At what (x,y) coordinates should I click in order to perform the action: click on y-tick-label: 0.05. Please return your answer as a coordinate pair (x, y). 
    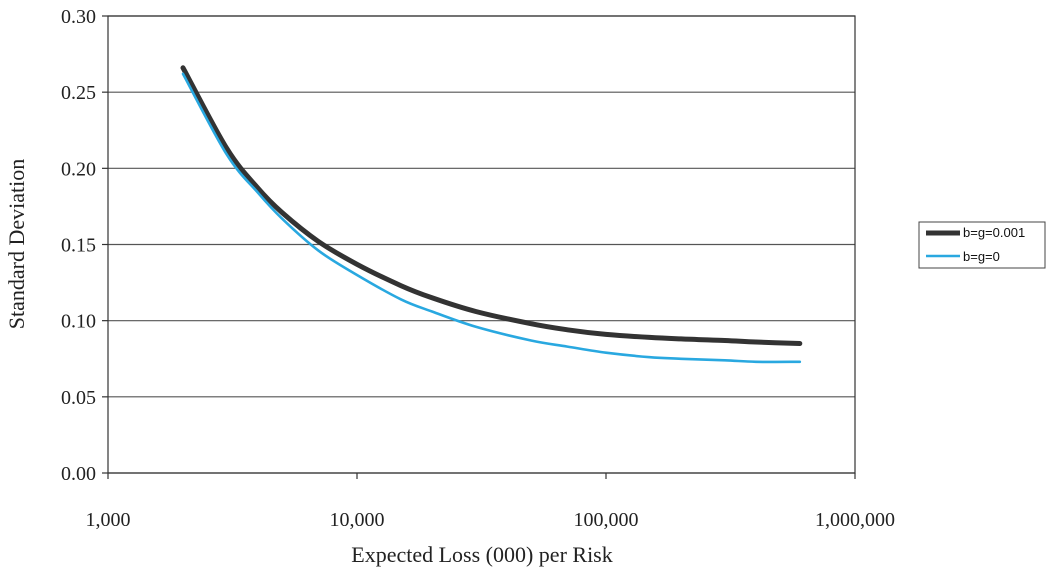
    Looking at the image, I should click on (78, 398).